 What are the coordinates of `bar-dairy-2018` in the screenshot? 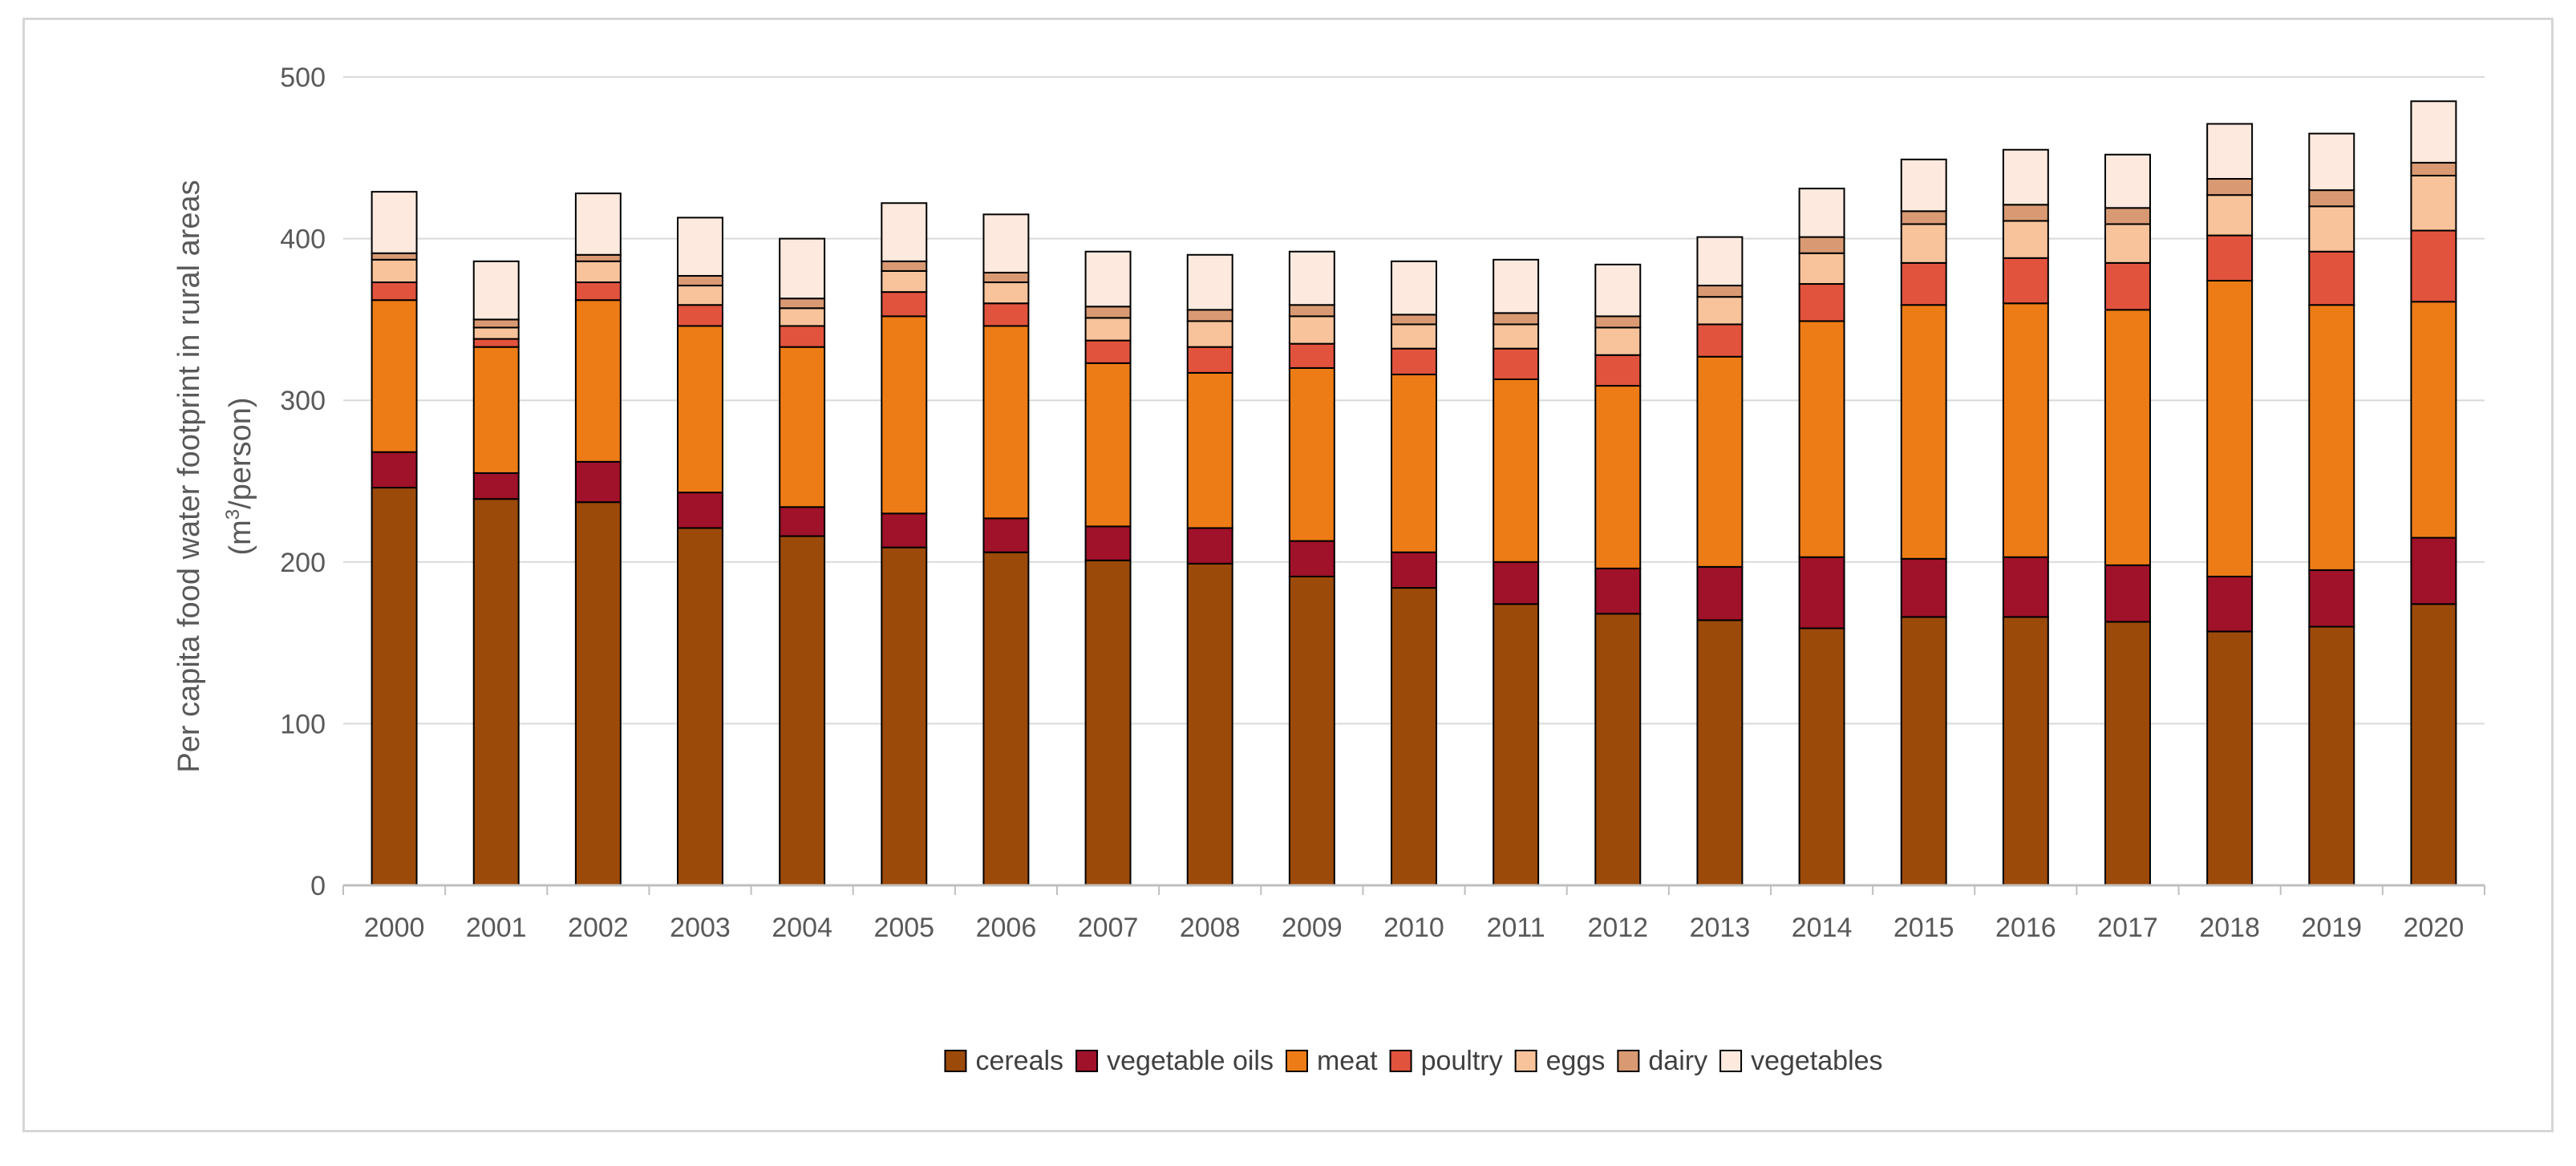 It's located at (2230, 187).